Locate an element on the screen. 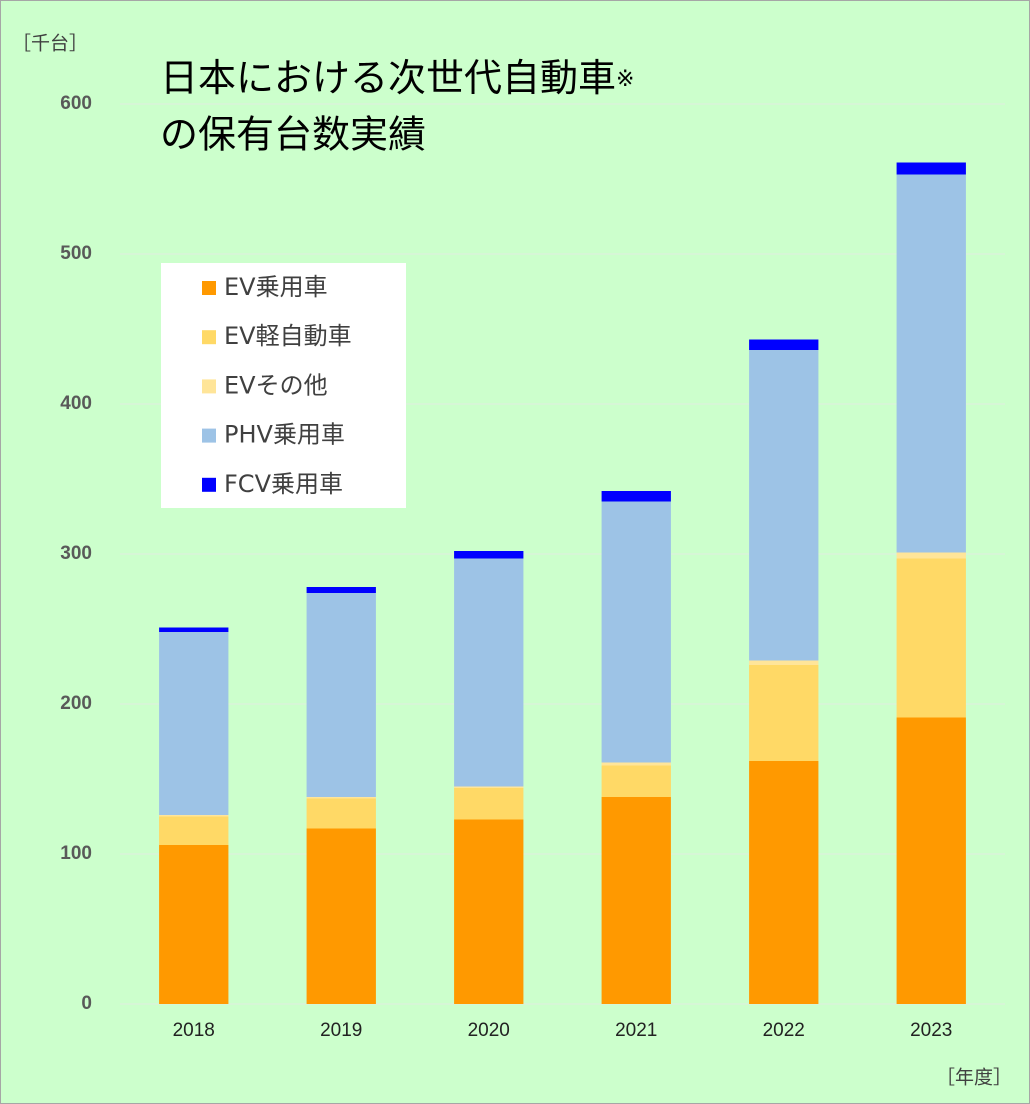 This screenshot has width=1030, height=1104. x-unit-label: ［年度］ is located at coordinates (974, 1078).